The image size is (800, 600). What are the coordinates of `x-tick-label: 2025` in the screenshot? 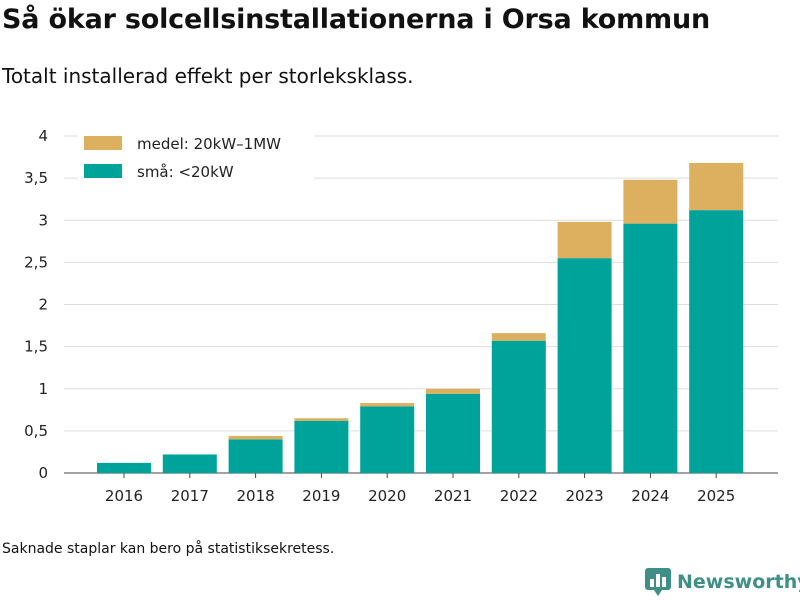 It's located at (716, 496).